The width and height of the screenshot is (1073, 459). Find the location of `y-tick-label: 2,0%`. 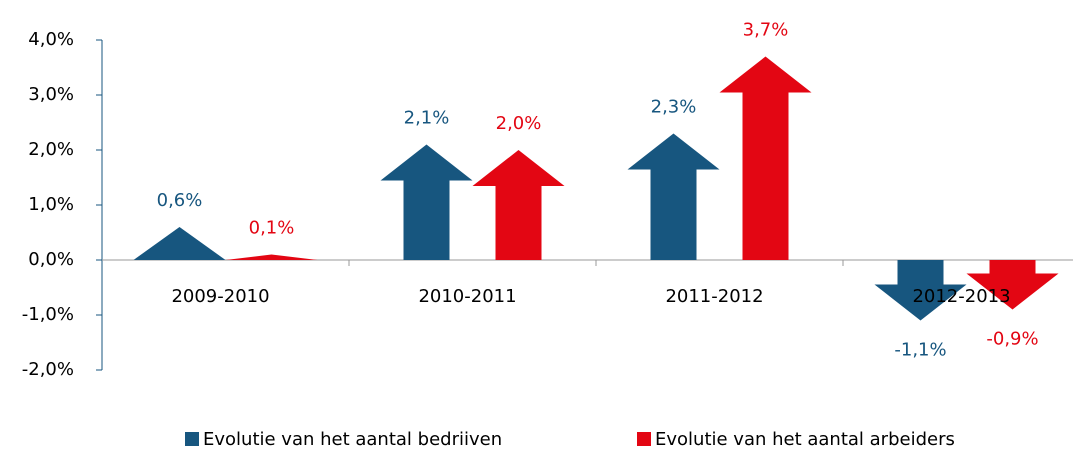

y-tick-label: 2,0% is located at coordinates (51, 149).